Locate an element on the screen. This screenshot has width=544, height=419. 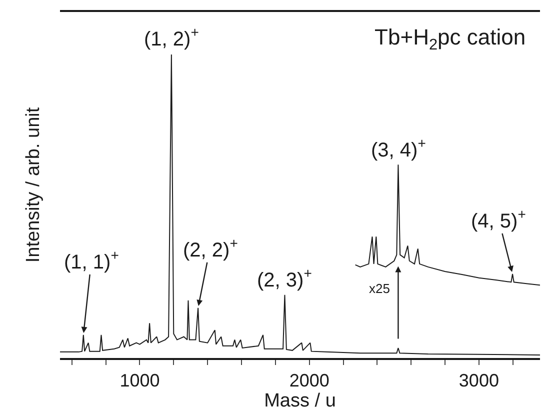
annotation: (2, 3)$^{+}$ is located at coordinates (284, 278).